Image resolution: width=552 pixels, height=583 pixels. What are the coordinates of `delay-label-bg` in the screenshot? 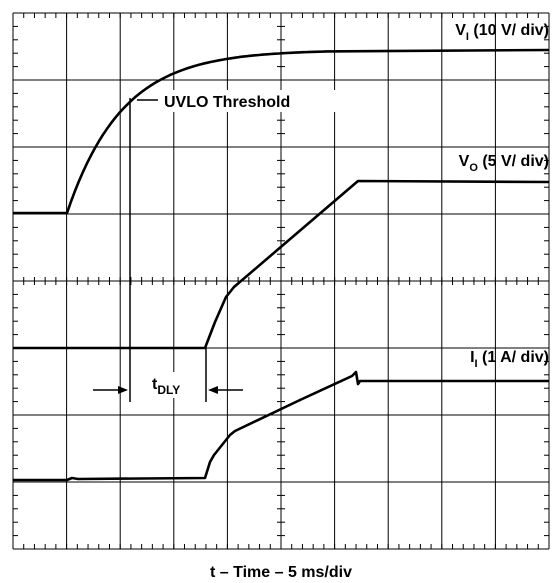 It's located at (171, 385).